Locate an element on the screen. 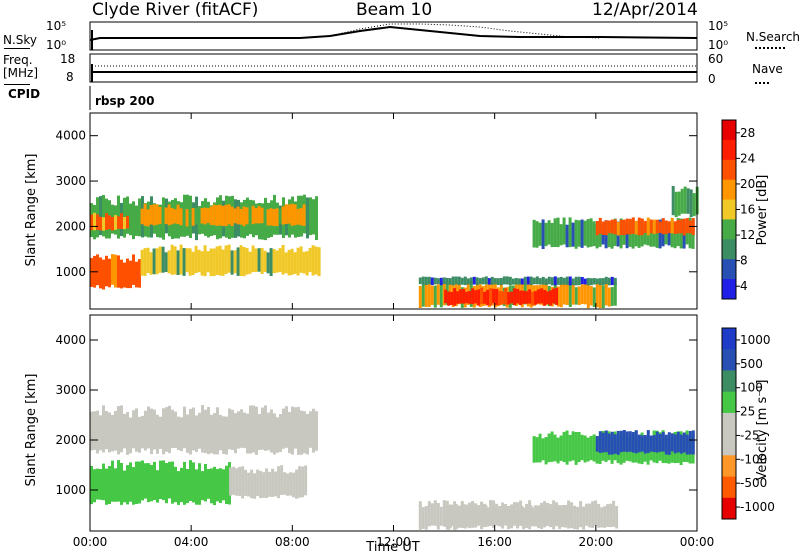 Image resolution: width=800 pixels, height=554 pixels. nsky-panel-frame is located at coordinates (393, 36).